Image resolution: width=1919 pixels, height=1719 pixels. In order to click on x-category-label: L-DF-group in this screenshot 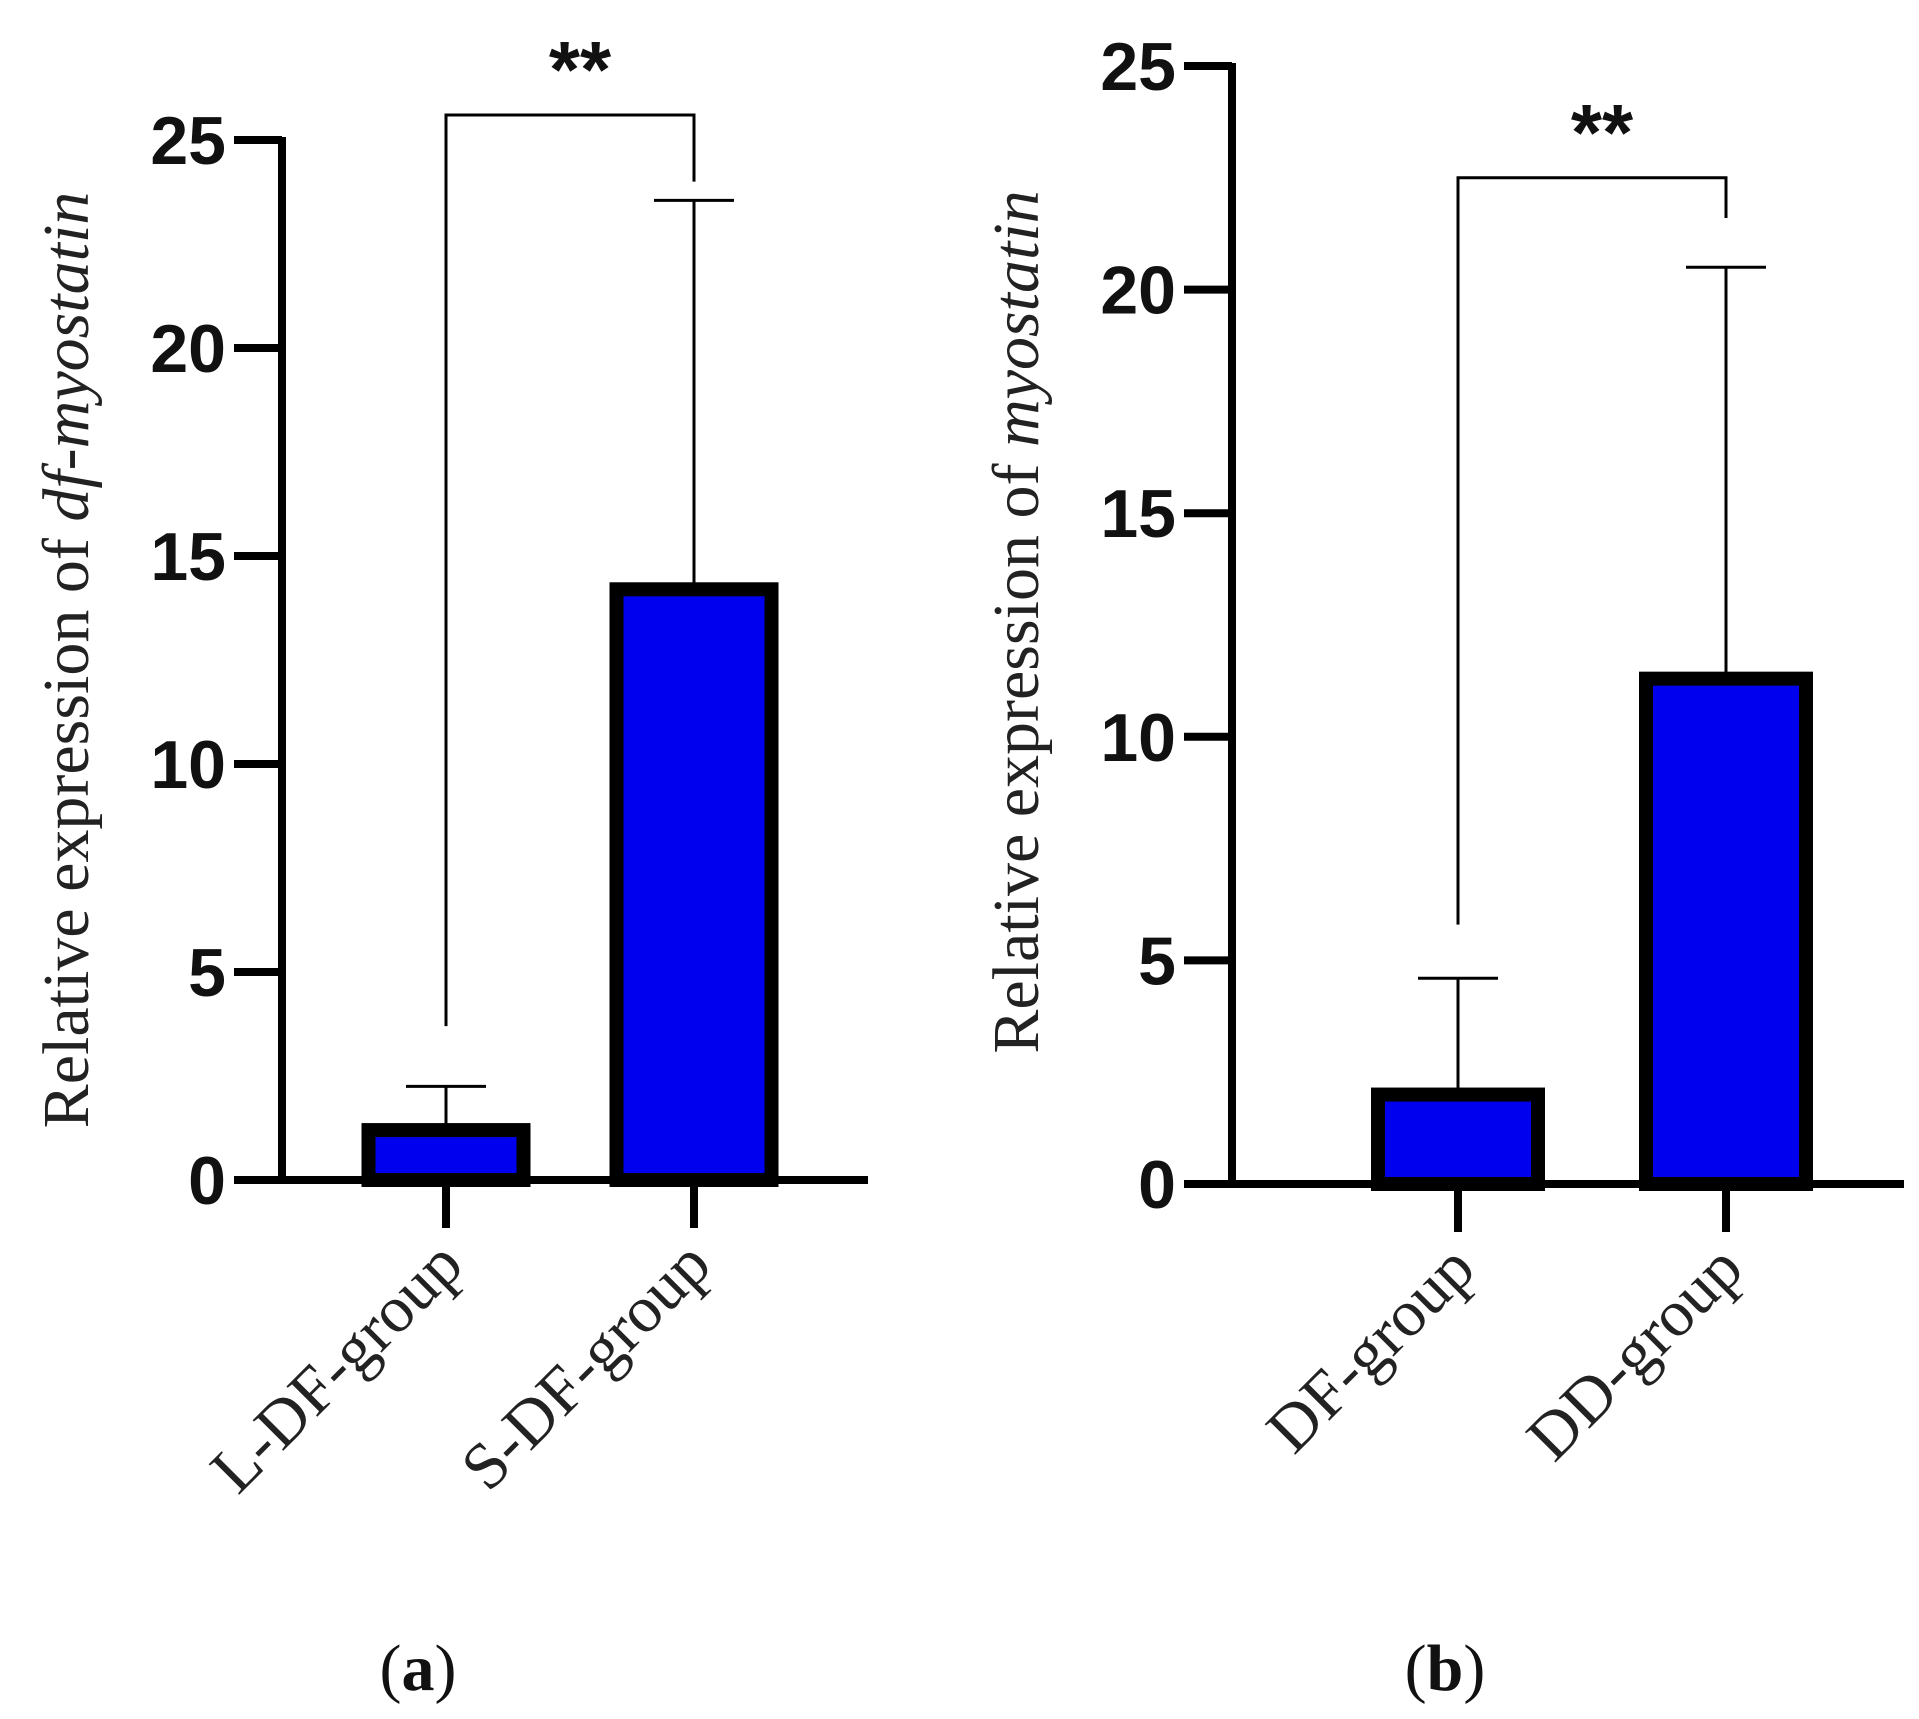, I will do `click(337, 1367)`.